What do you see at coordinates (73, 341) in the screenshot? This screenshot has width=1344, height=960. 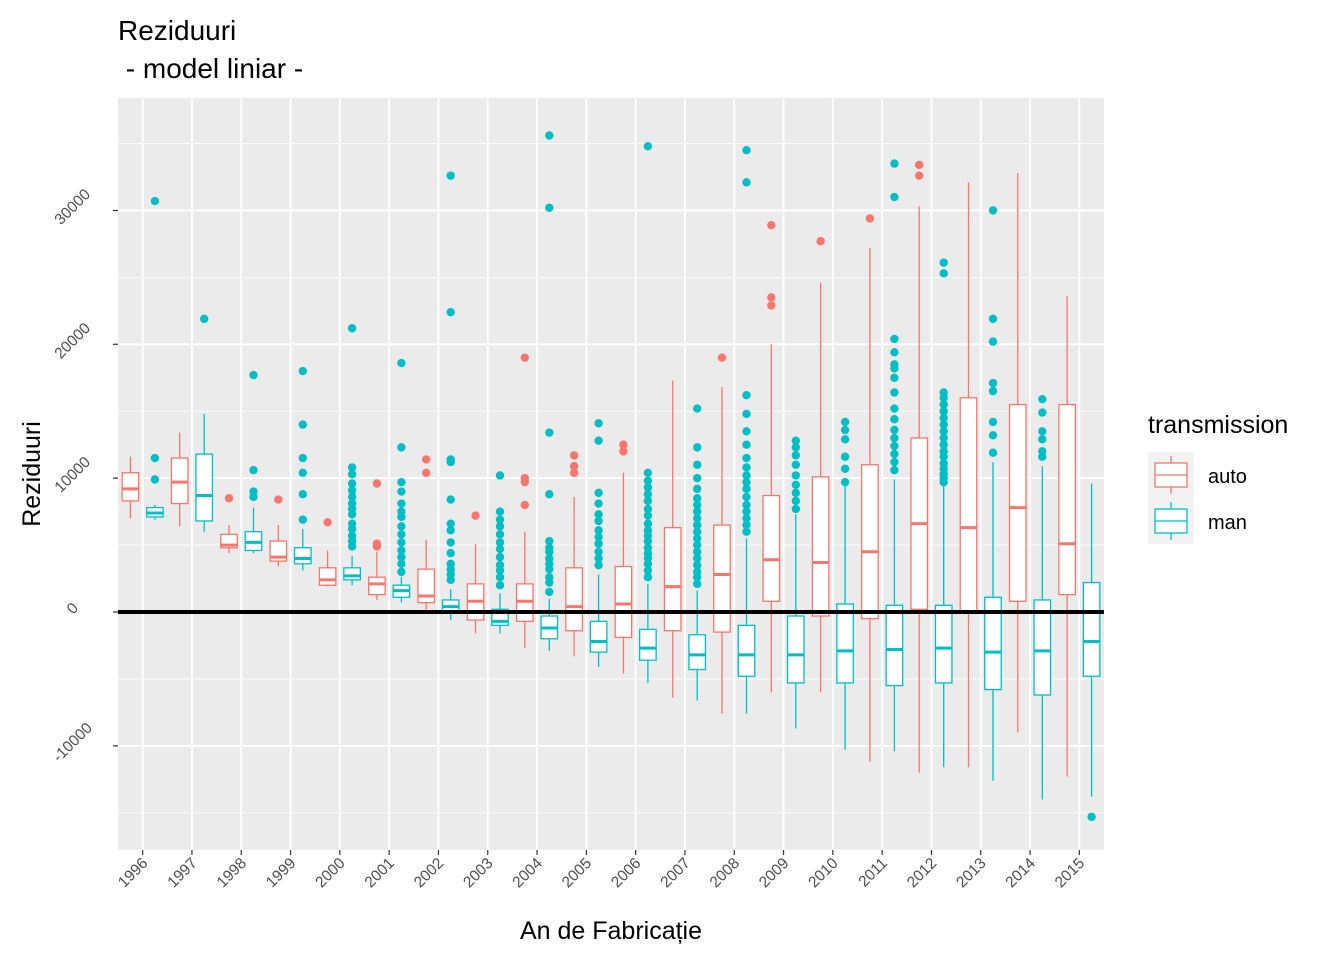 I see `y-tick-label: 20000` at bounding box center [73, 341].